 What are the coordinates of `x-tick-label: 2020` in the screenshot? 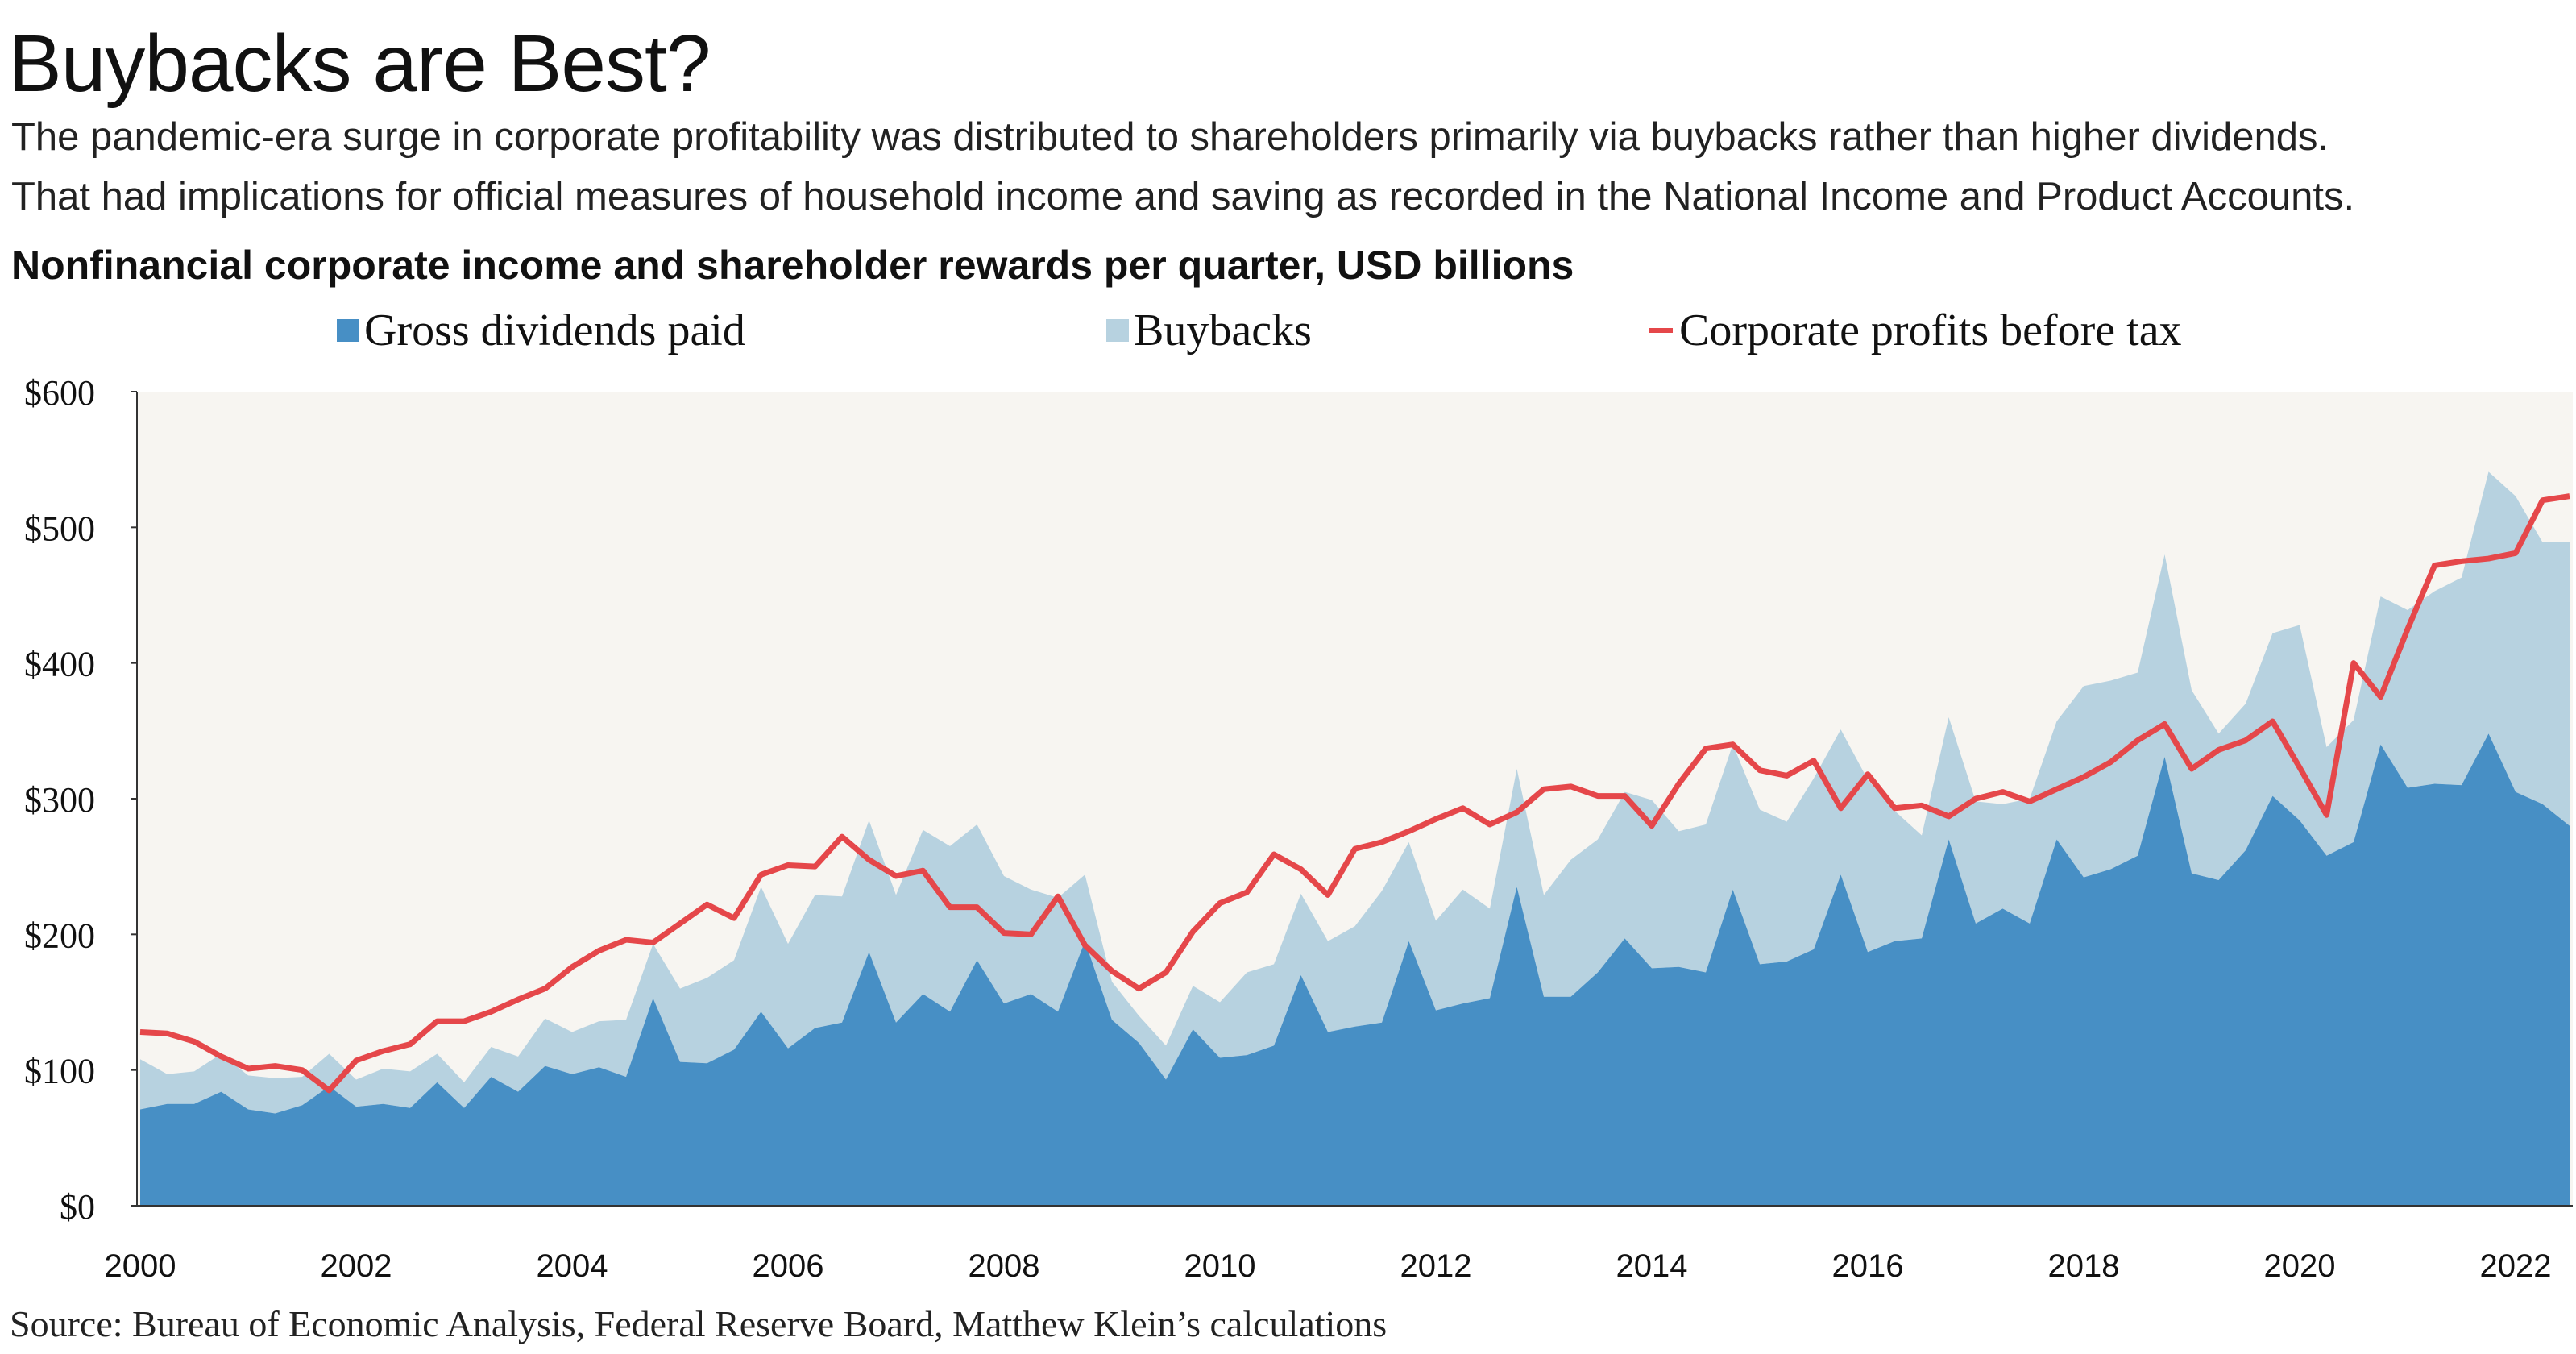 It's located at (2300, 1266).